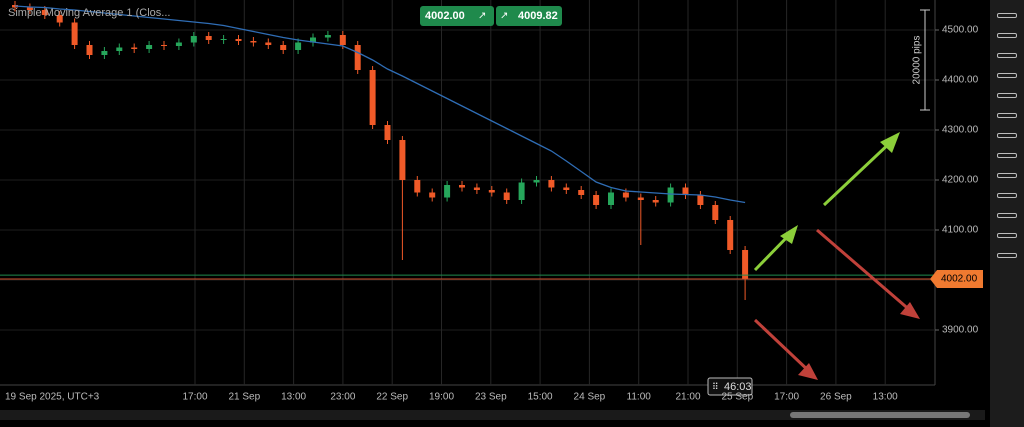 The height and width of the screenshot is (427, 1024). Describe the element at coordinates (392, 397) in the screenshot. I see `x-tick-label: 22 Sep` at that location.